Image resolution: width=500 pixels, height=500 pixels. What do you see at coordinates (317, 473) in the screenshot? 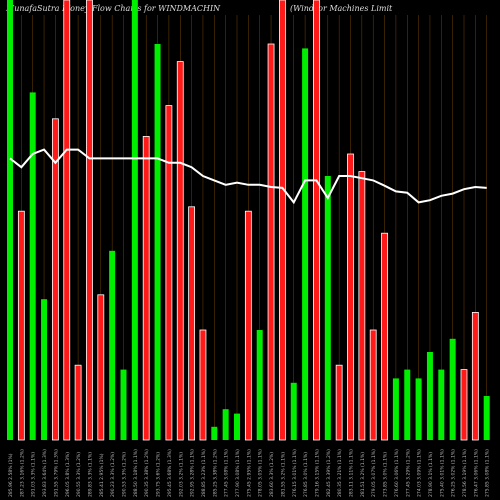
I see `x-tick-label: 279.16 3.15% (1.1%)` at bounding box center [317, 473].